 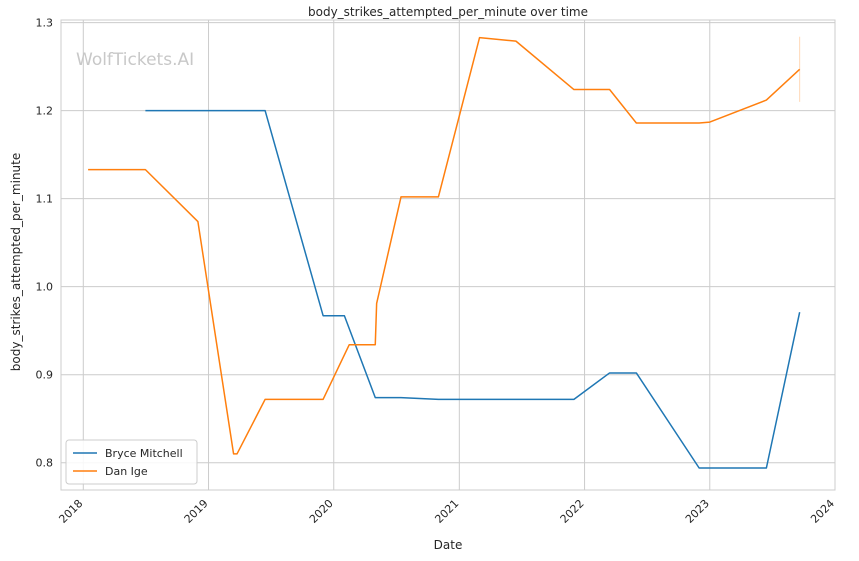 What do you see at coordinates (45, 199) in the screenshot?
I see `y-tick-label: 1.1` at bounding box center [45, 199].